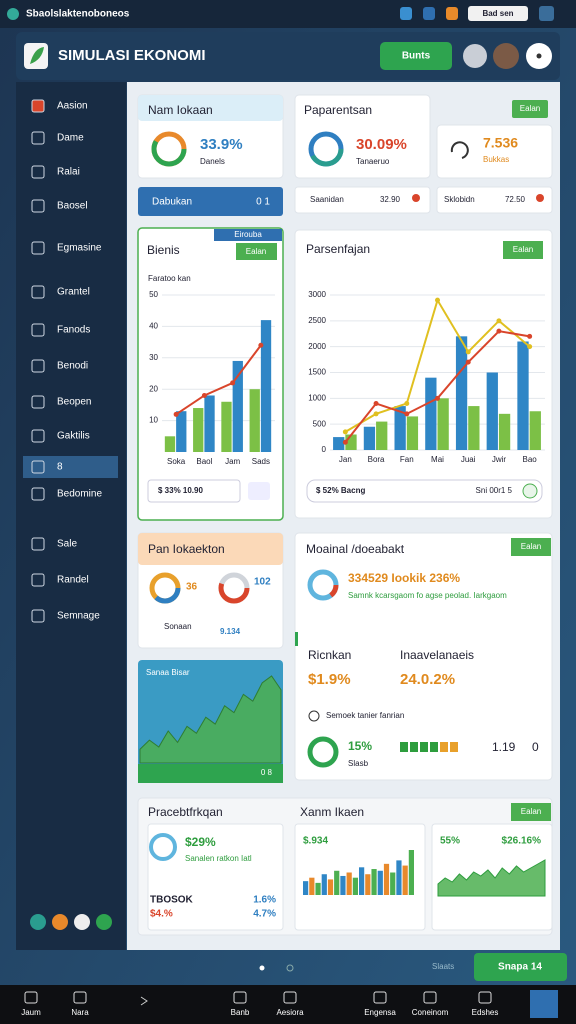  What do you see at coordinates (163, 847) in the screenshot?
I see `donut` at bounding box center [163, 847].